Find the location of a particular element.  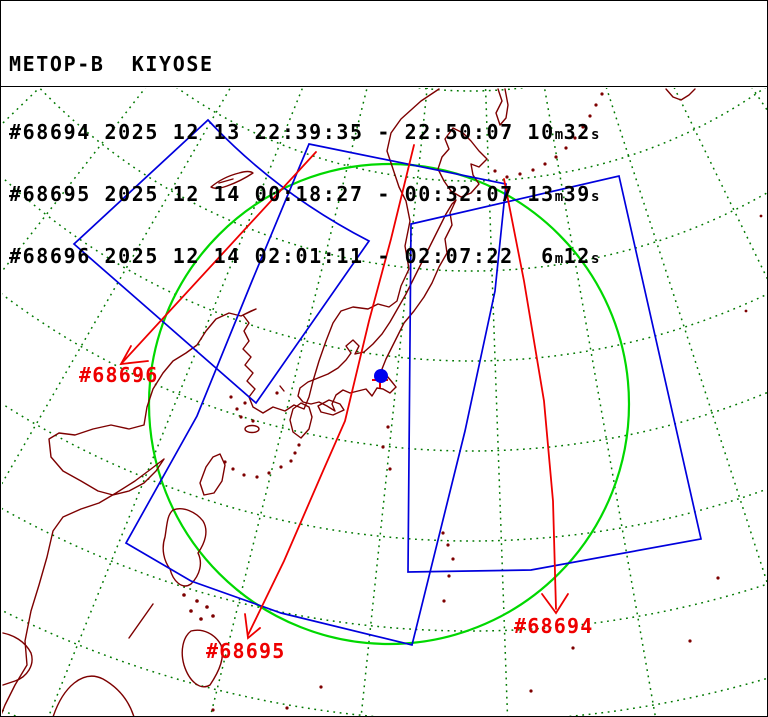

duration-minutes: 10 is located at coordinates (534, 132).